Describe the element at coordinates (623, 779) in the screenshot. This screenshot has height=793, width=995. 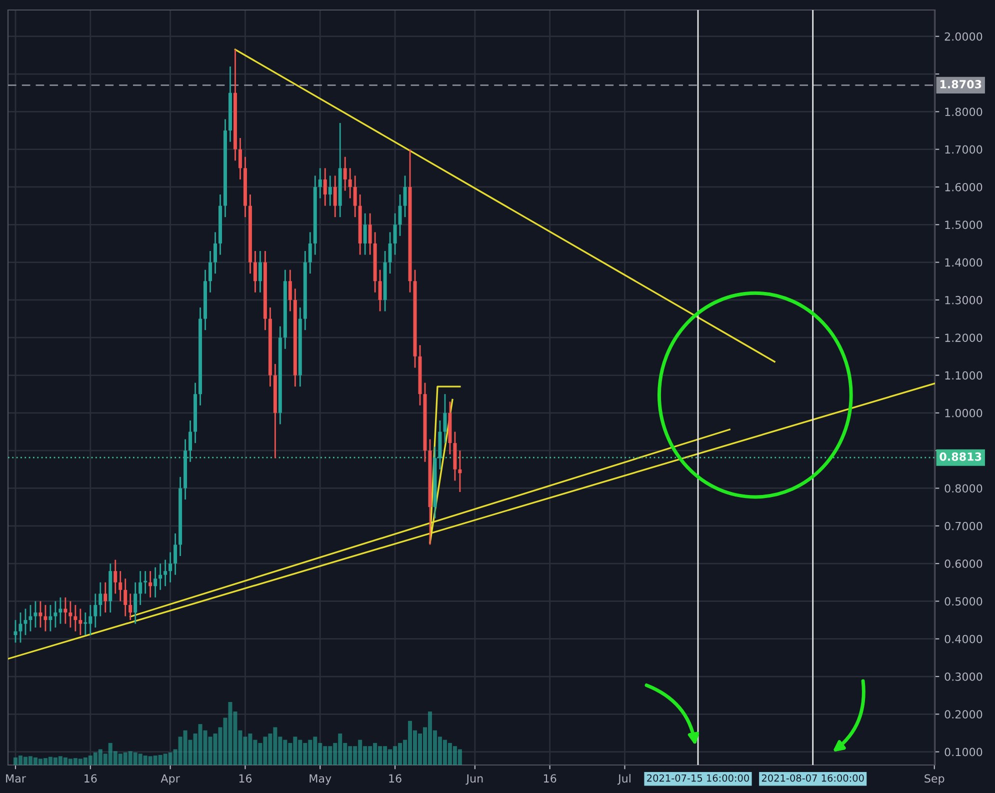
I see `x-tick-label: Jul` at that location.